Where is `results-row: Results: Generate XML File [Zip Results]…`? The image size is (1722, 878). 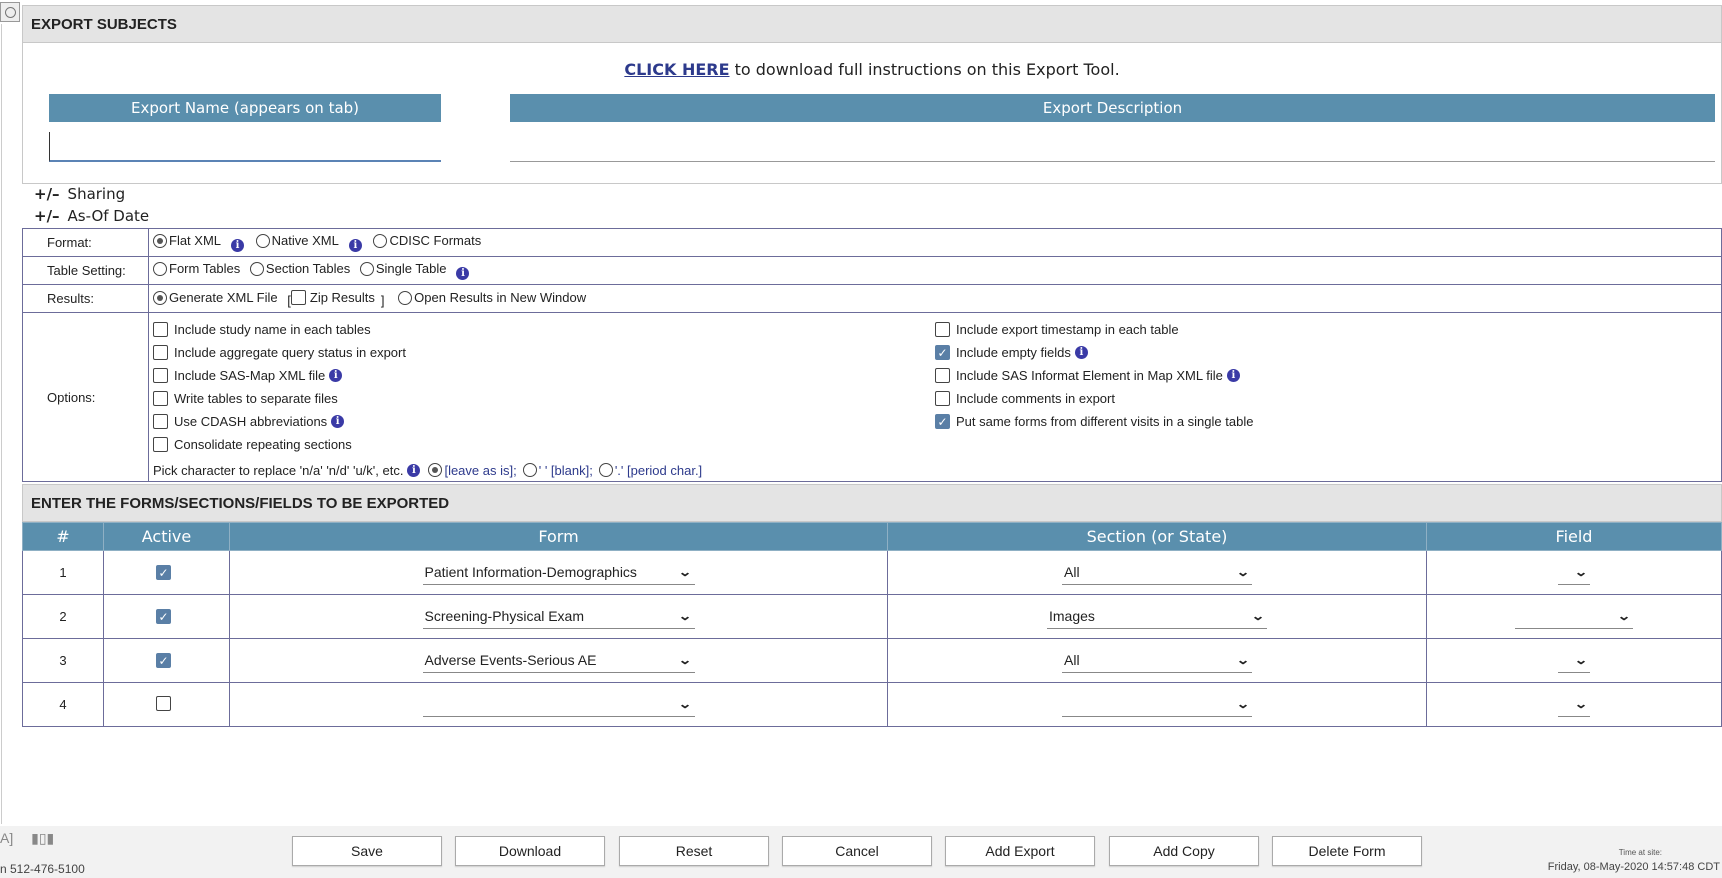 results-row: Results: Generate XML File [Zip Results]… is located at coordinates (872, 298).